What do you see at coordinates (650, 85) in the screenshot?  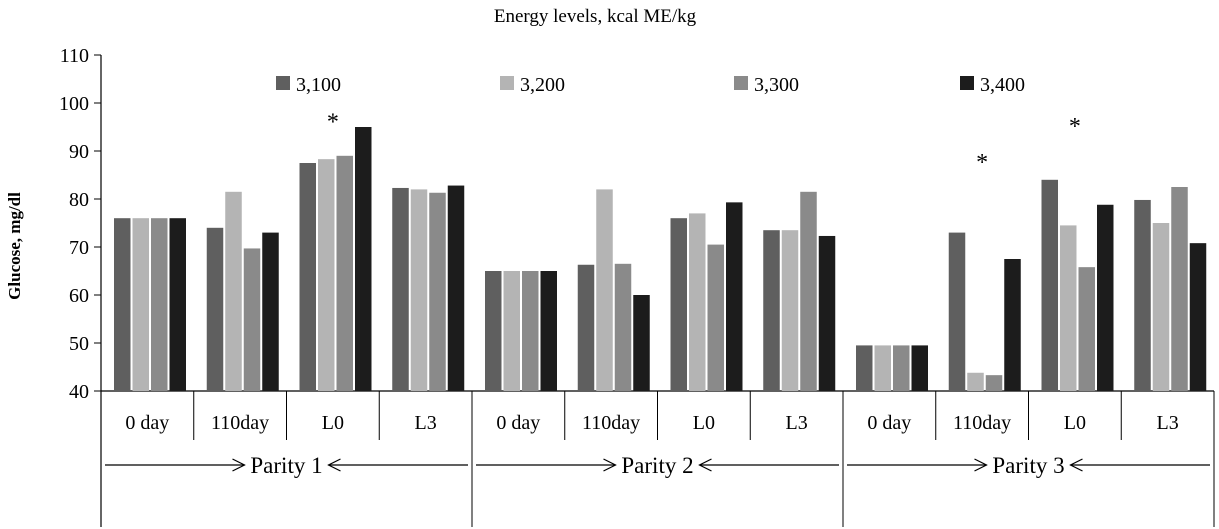 I see `legend: 3,100 3,200 3,300 3,400` at bounding box center [650, 85].